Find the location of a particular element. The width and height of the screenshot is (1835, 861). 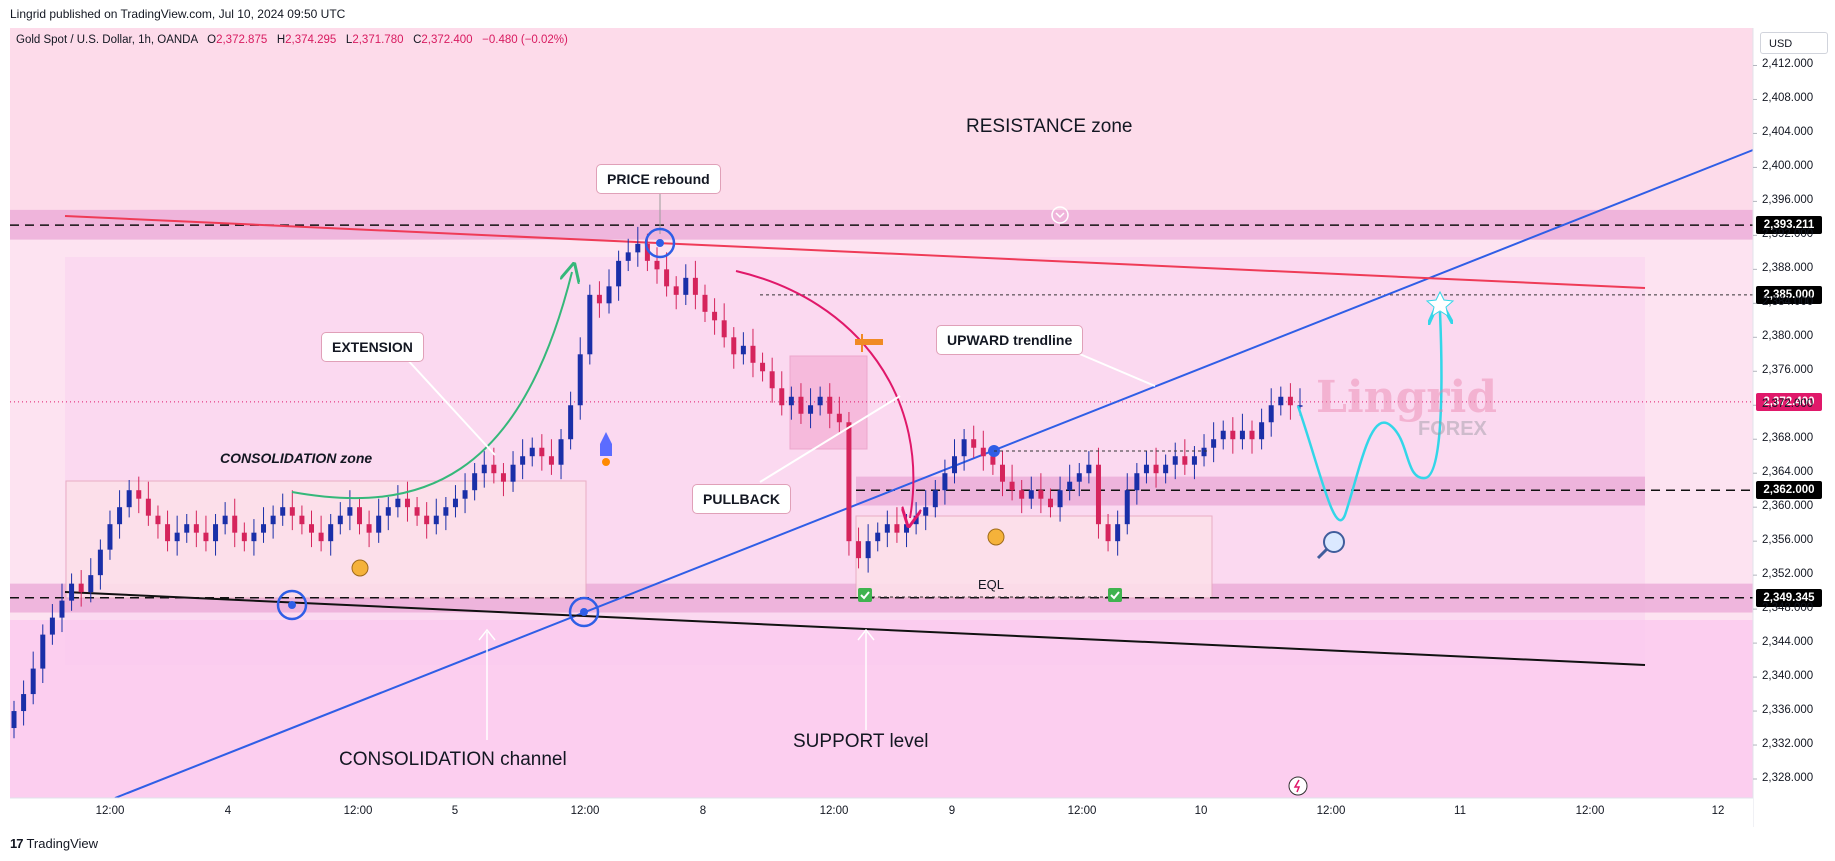

symbol-label: Gold Spot / U.S. Dollar, 1h, OANDA is located at coordinates (107, 40).